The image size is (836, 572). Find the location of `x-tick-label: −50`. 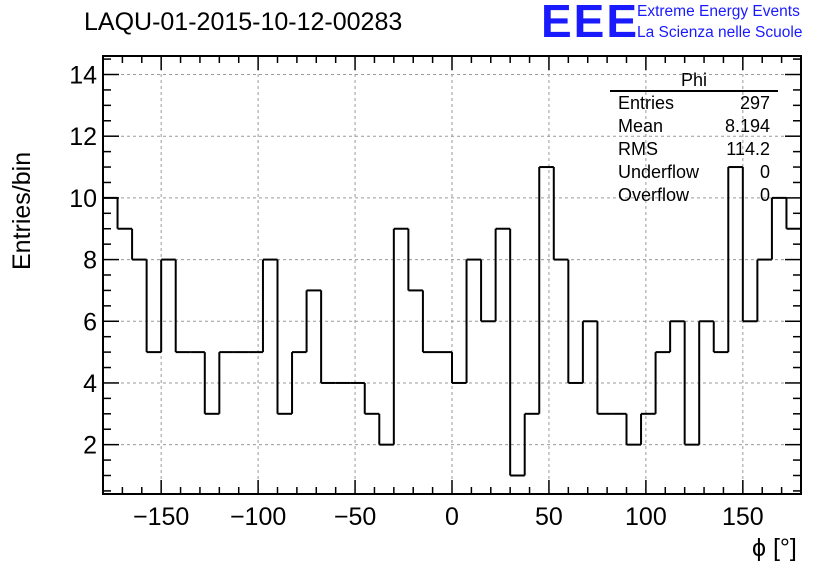

x-tick-label: −50 is located at coordinates (355, 517).